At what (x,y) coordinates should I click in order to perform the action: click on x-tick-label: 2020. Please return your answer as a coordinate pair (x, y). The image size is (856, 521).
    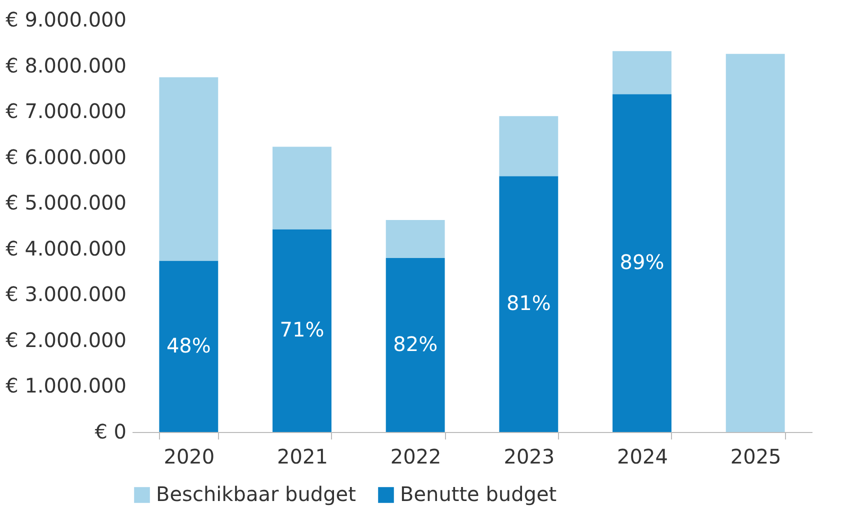
    Looking at the image, I should click on (189, 456).